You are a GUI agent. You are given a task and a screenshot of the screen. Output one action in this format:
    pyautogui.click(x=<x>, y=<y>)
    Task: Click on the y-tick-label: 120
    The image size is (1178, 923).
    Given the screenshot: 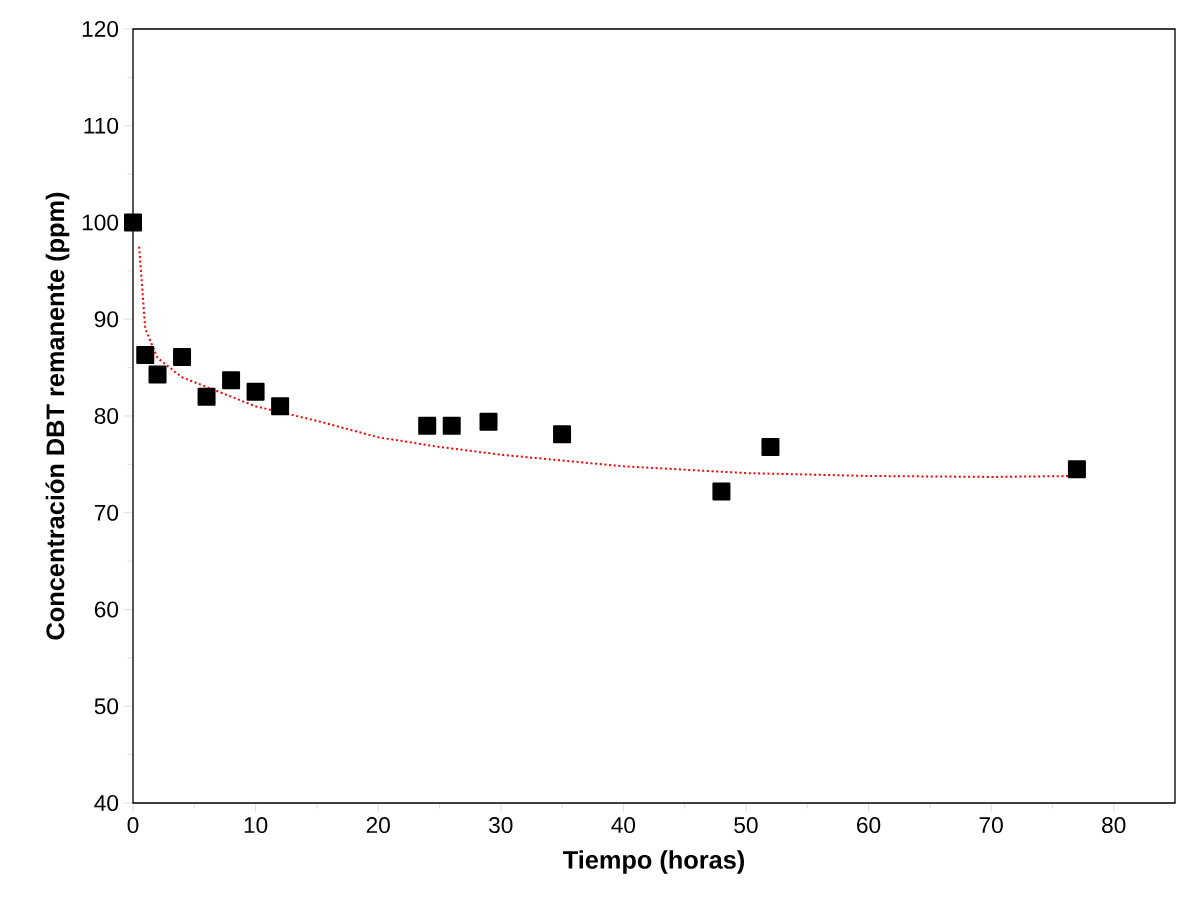 What is the action you would take?
    pyautogui.click(x=100, y=29)
    